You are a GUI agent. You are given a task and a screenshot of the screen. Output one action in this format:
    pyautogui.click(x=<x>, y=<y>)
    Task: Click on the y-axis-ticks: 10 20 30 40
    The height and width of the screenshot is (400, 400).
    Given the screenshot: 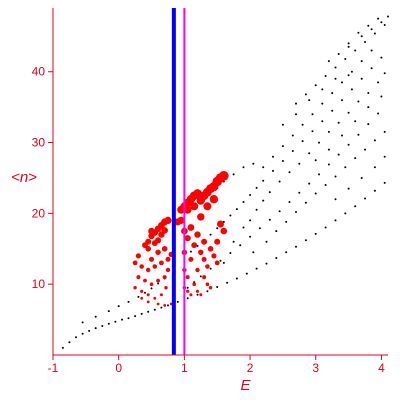 What is the action you would take?
    pyautogui.click(x=42, y=178)
    